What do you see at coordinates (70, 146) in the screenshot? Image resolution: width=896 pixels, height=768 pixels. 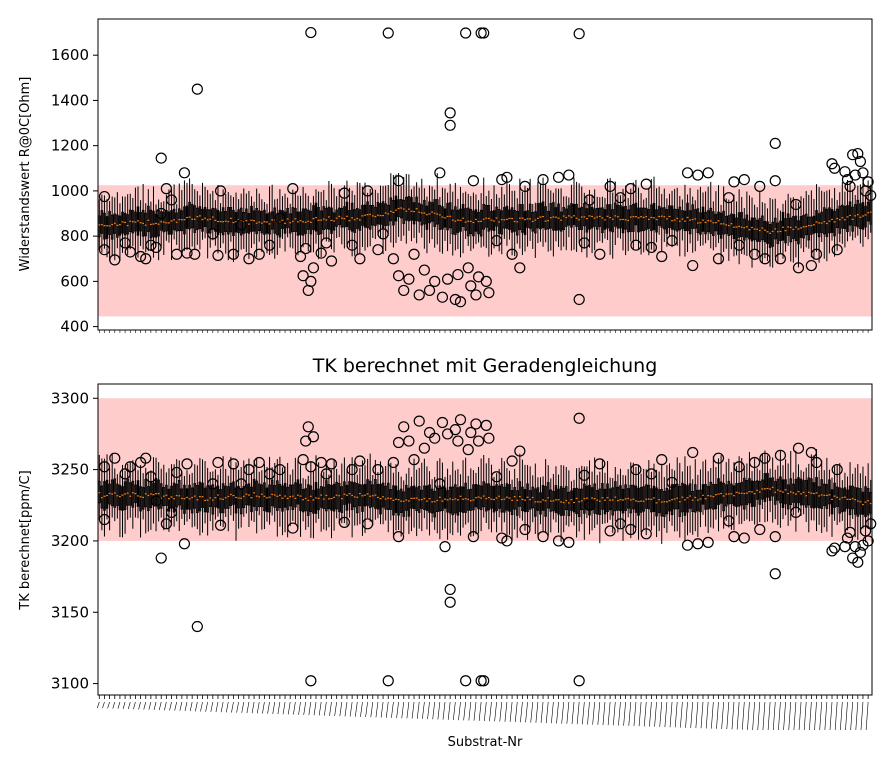 I see `y-tick-label: 1200` at bounding box center [70, 146].